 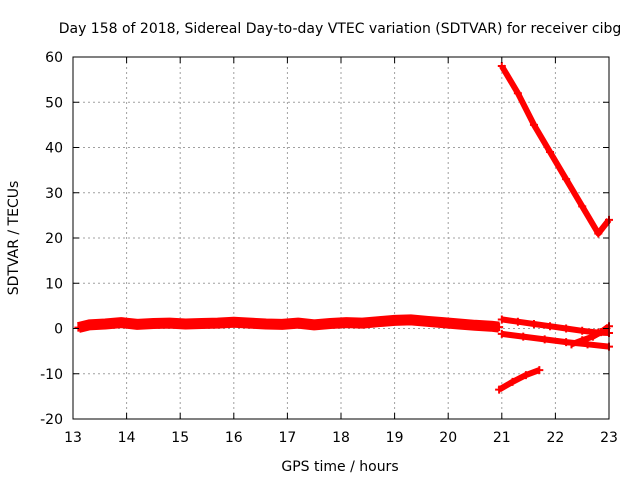 I want to click on y-tick-label: 30, so click(x=54, y=194).